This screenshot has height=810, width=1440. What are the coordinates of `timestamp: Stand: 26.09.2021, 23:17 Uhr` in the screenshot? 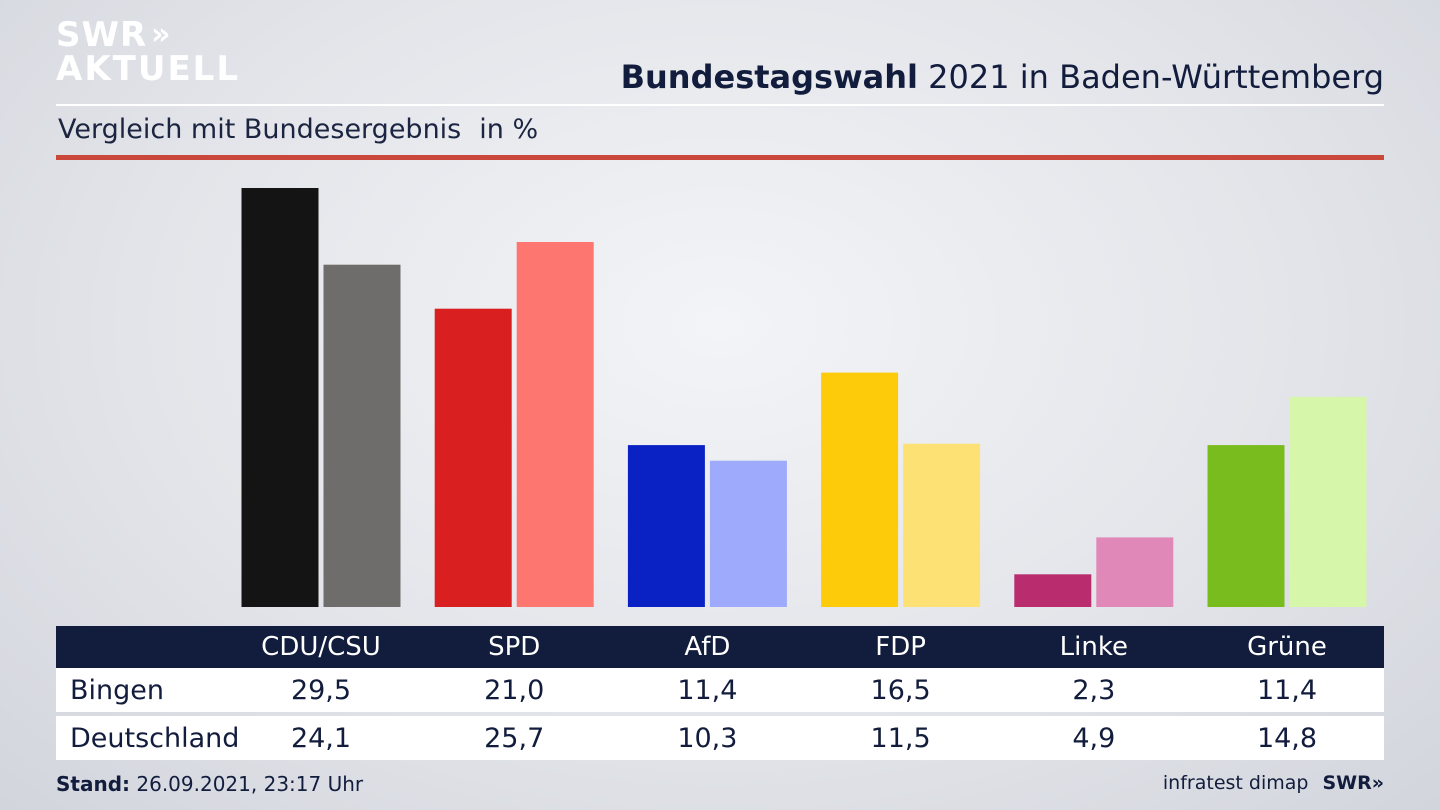 It's located at (209, 784).